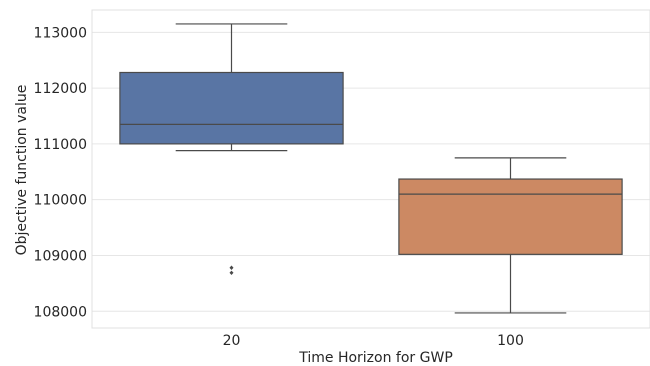 The width and height of the screenshot is (650, 366). I want to click on y-tick-label: 108000, so click(60, 312).